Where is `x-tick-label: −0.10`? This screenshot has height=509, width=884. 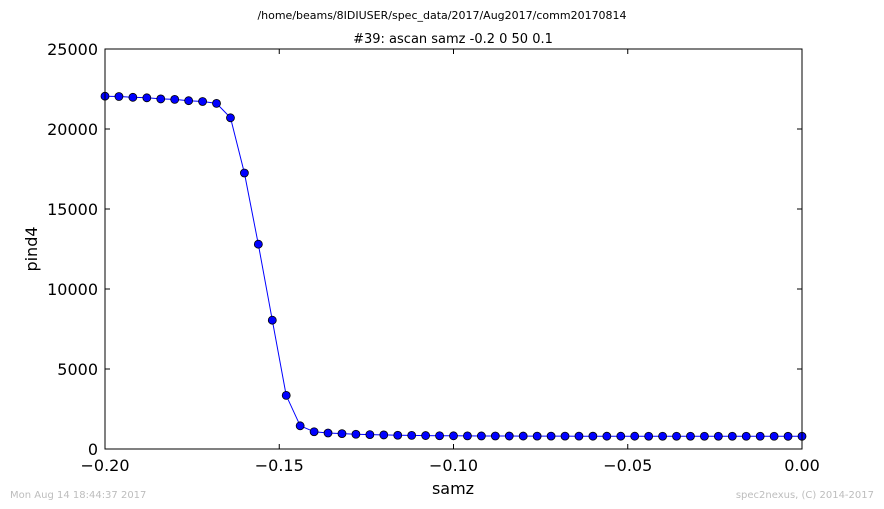
x-tick-label: −0.10 is located at coordinates (453, 465).